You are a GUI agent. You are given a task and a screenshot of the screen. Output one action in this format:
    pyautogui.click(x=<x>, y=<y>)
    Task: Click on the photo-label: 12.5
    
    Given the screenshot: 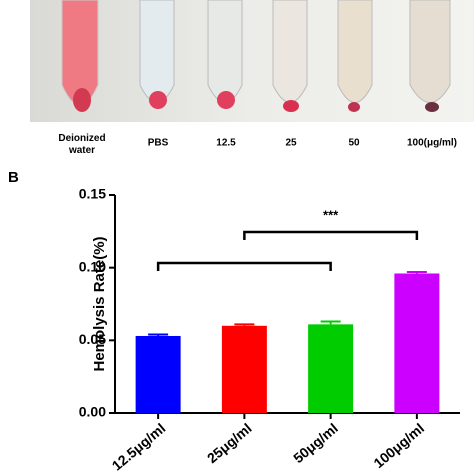 What is the action you would take?
    pyautogui.click(x=226, y=143)
    